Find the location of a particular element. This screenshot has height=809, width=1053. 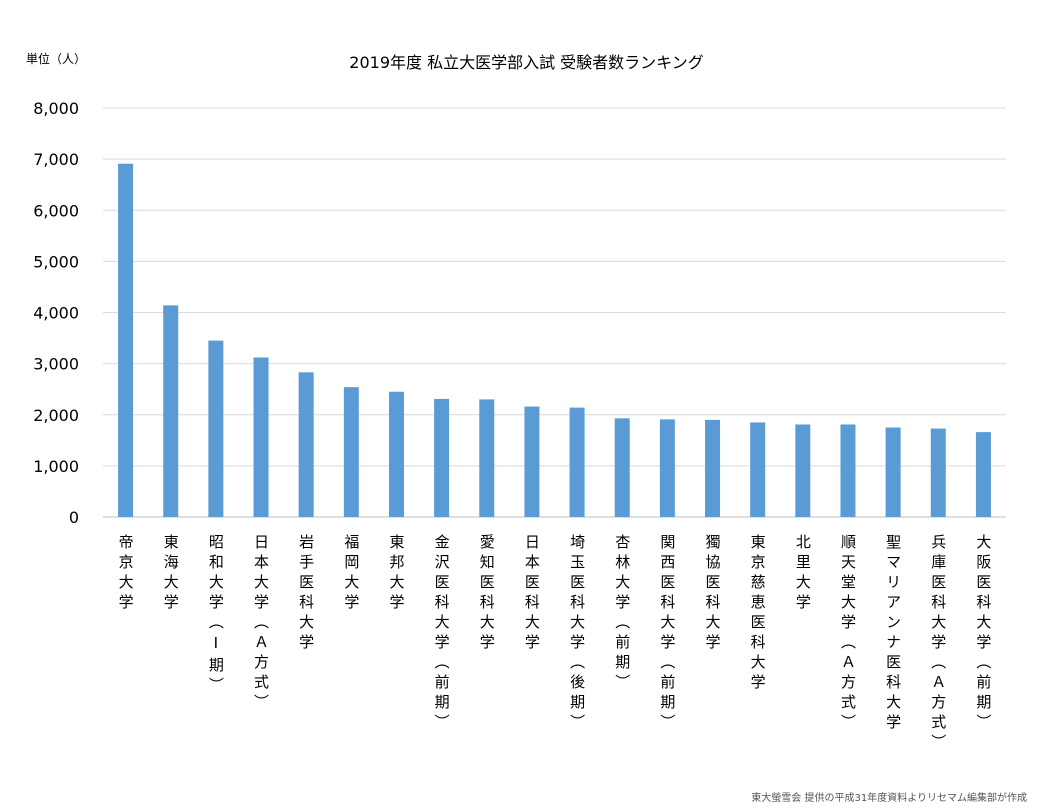

x-tick-label: 福岡大学 is located at coordinates (351, 574).